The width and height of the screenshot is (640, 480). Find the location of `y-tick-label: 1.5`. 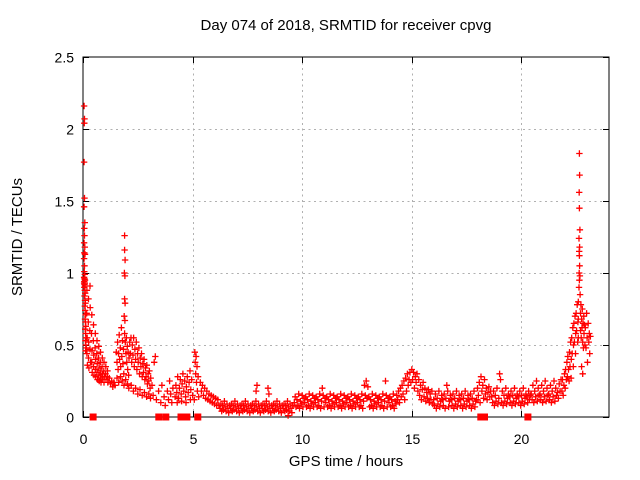

y-tick-label: 1.5 is located at coordinates (65, 202).